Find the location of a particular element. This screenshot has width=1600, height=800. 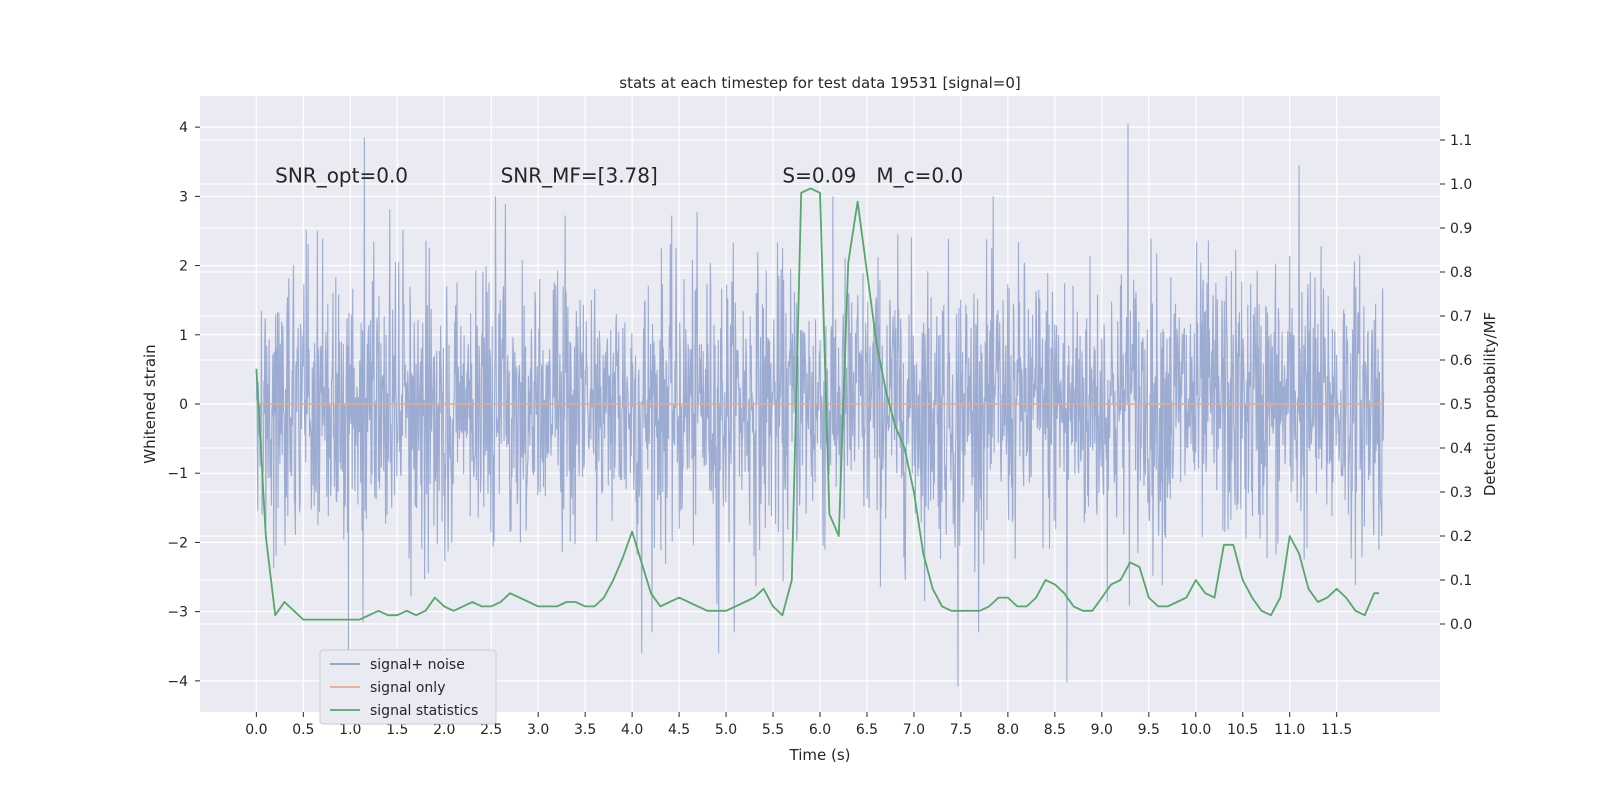

y-axis-left-ticks: 4 3 2 1 0 −1 −2 −3 −4 is located at coordinates (183, 405).